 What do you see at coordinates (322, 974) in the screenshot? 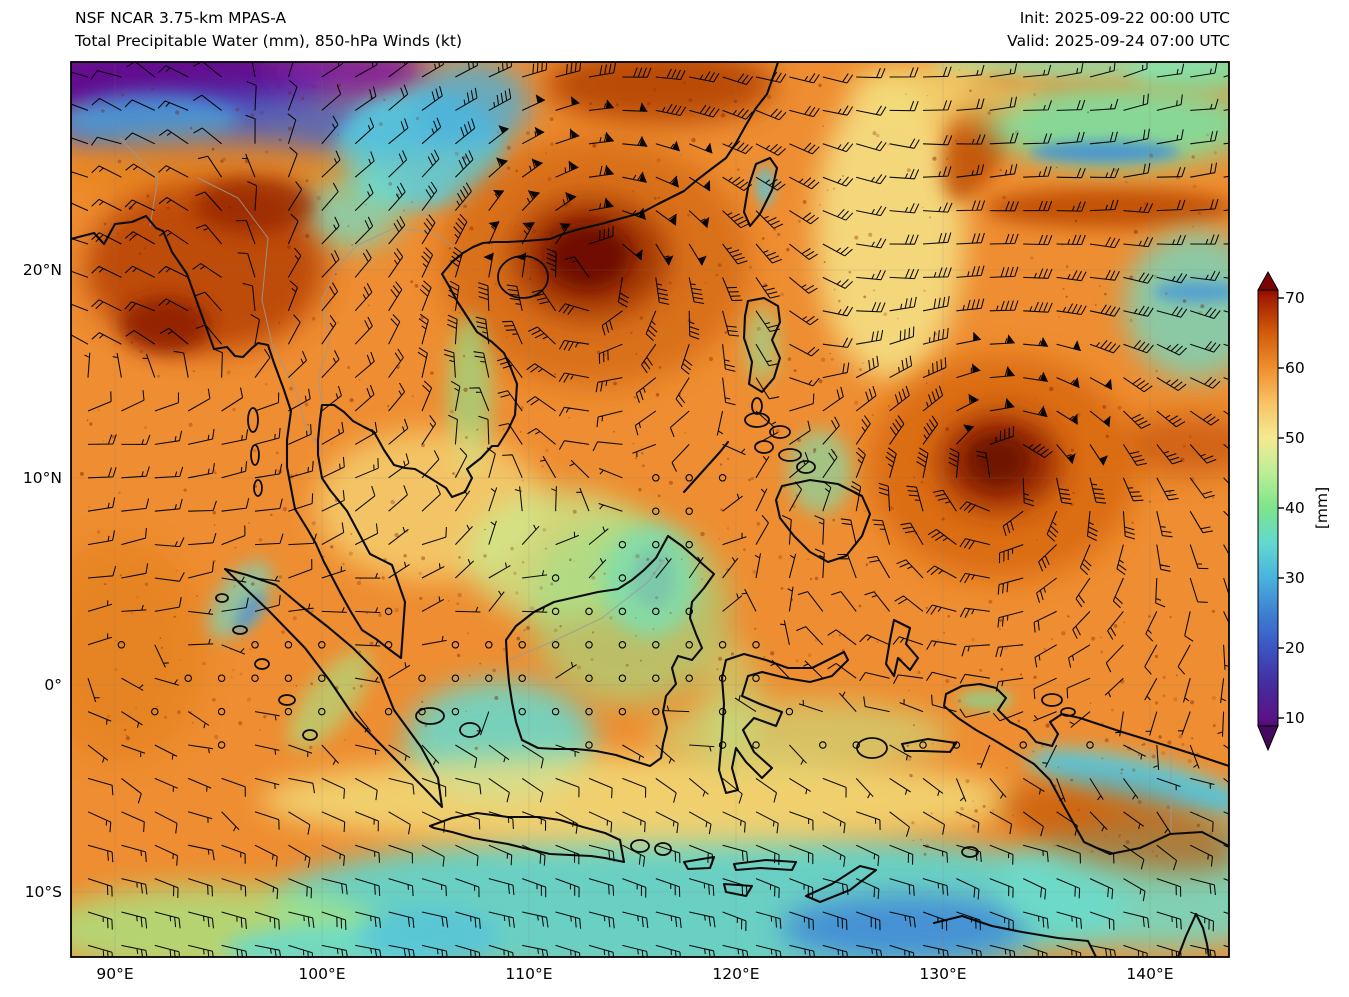
I see `x-tick-label-100e: 100°E` at bounding box center [322, 974].